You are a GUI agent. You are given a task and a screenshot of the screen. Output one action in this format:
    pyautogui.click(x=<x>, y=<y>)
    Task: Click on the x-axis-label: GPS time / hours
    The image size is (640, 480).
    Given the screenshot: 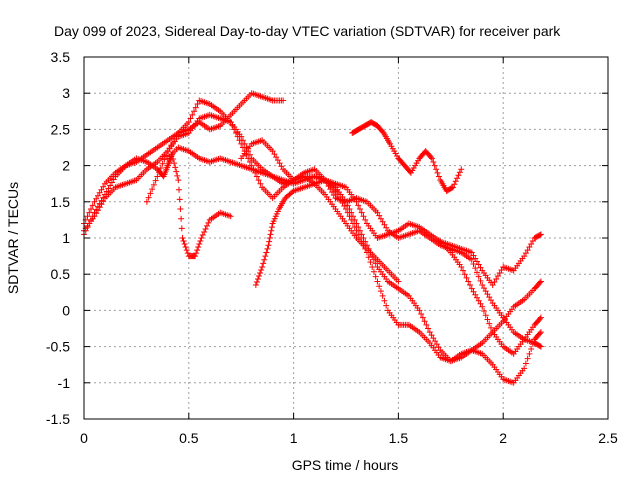 What is the action you would take?
    pyautogui.click(x=345, y=465)
    